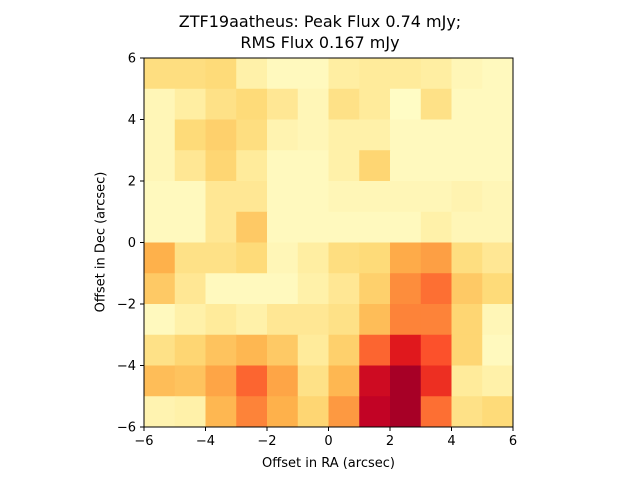  Describe the element at coordinates (328, 441) in the screenshot. I see `x-tick-label: 0` at that location.